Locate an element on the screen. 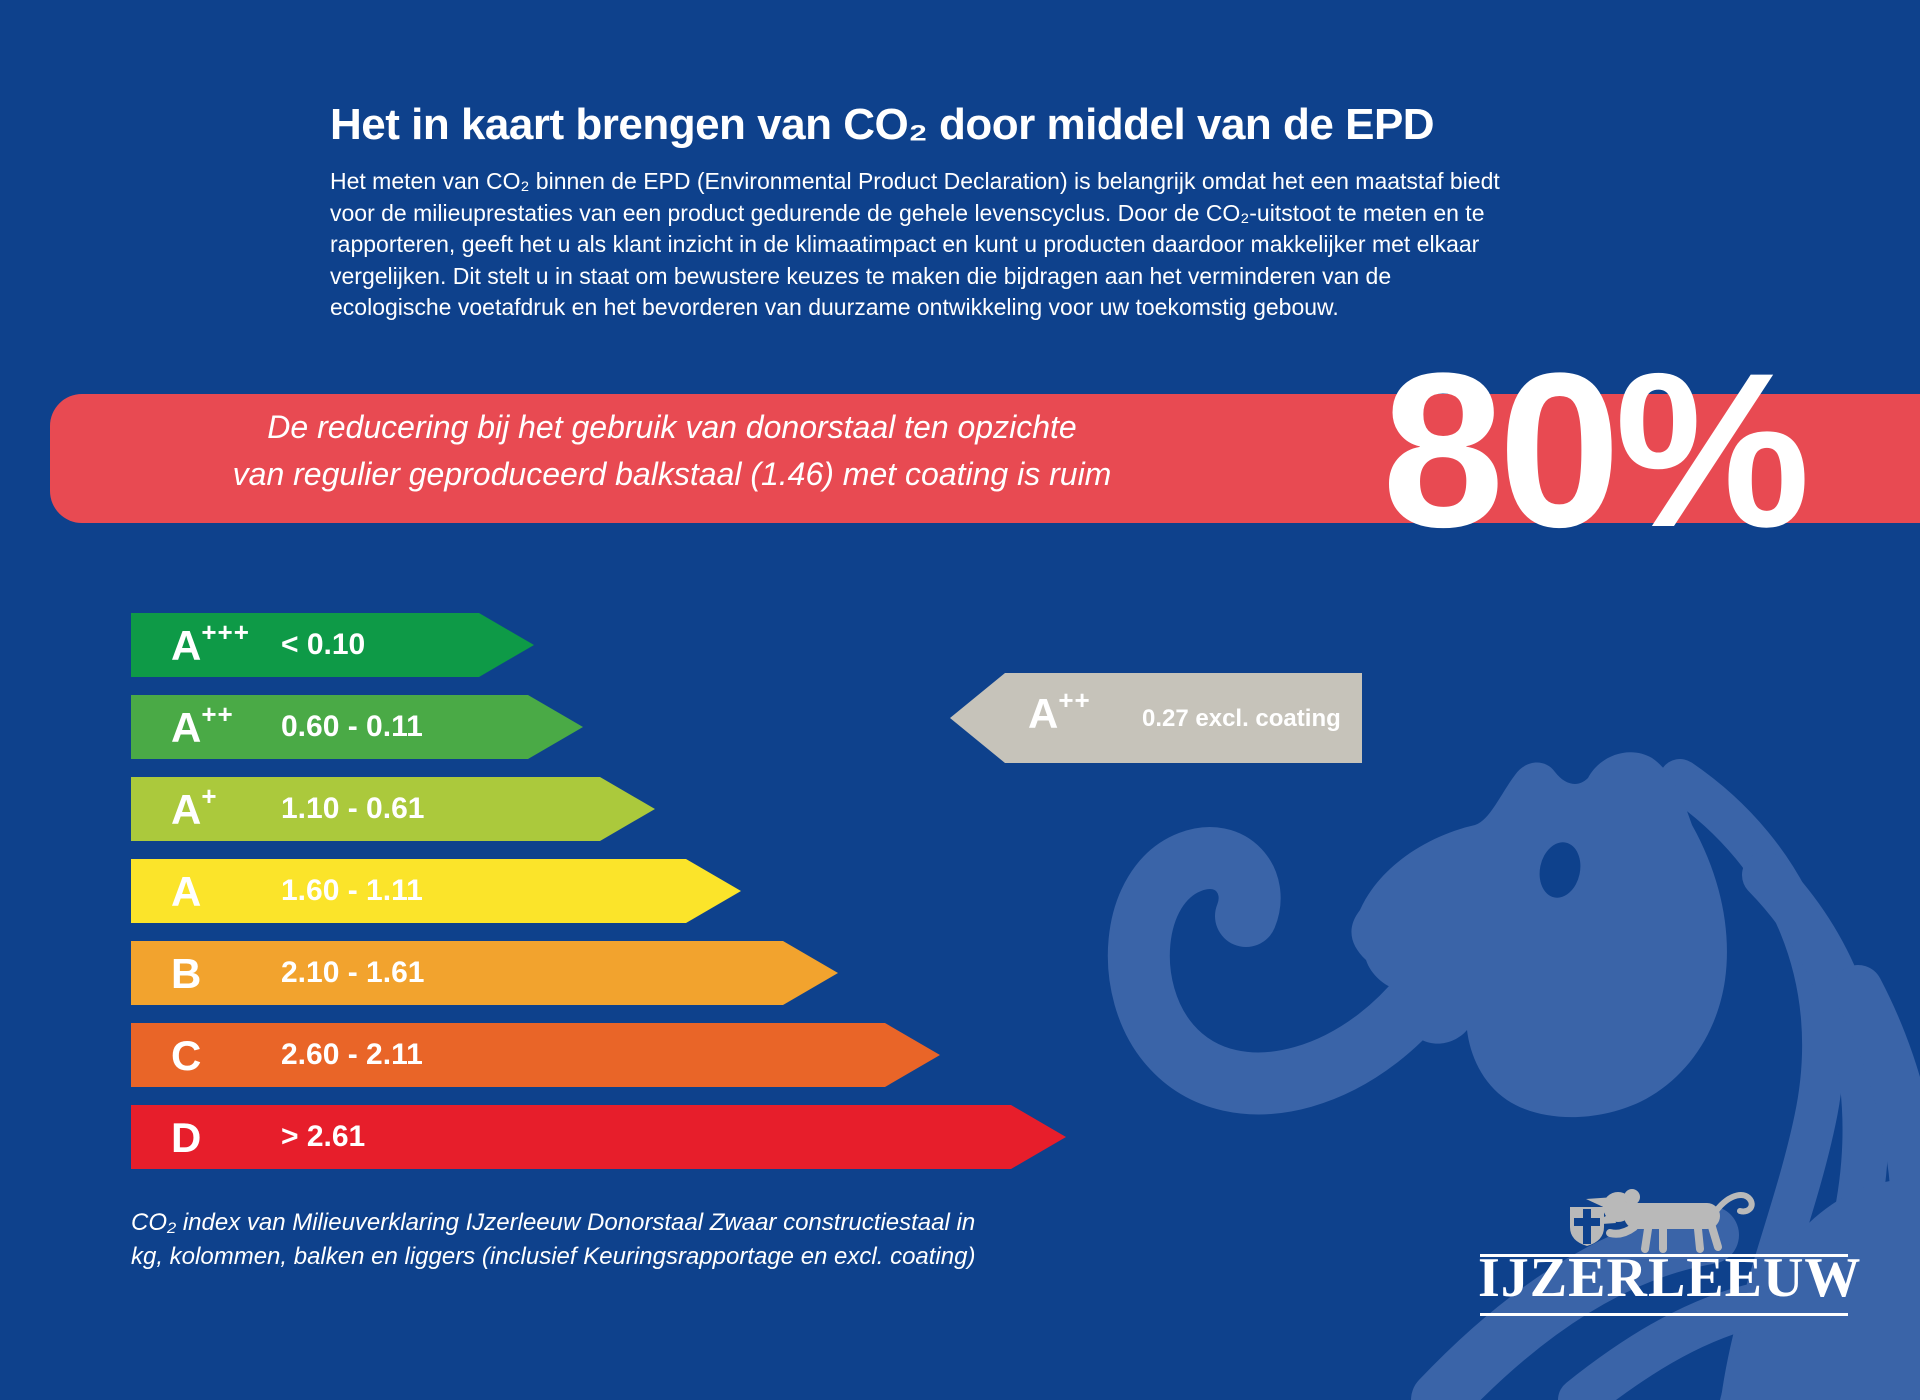 The image size is (1920, 1400). energy-row-a2plus: A++ 0.60 - 0.11 is located at coordinates (357, 727).